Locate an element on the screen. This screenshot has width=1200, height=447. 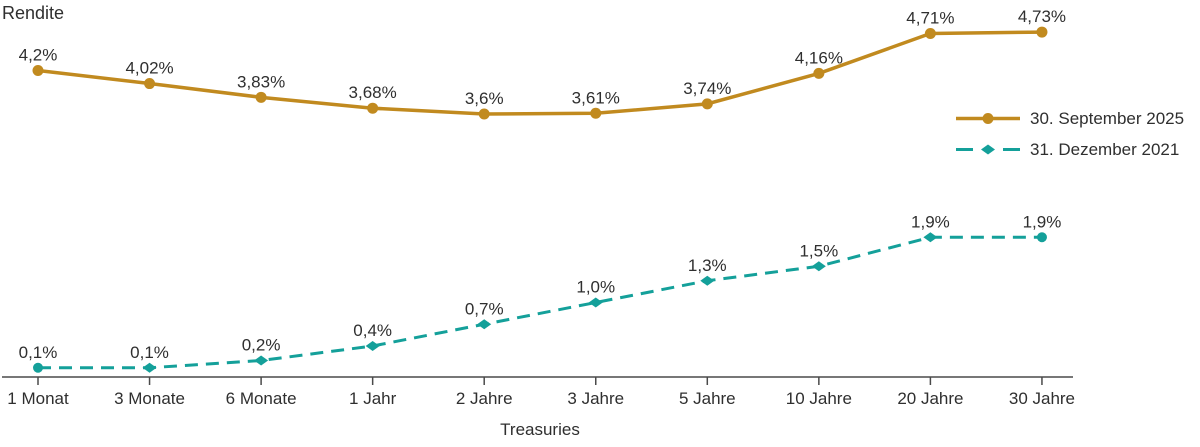
x-tick-label: 2 Jahre is located at coordinates (484, 398).